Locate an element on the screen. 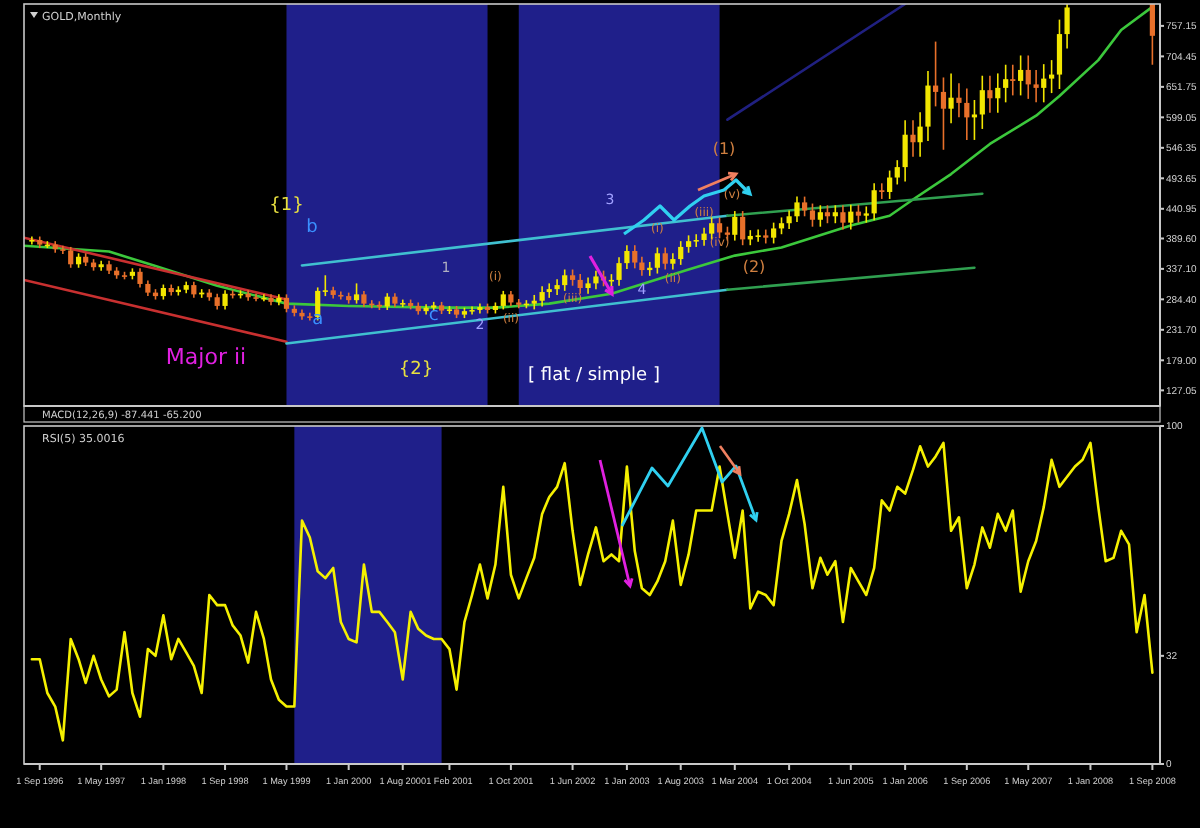 Image resolution: width=1200 pixels, height=828 pixels. annotation: a is located at coordinates (318, 319).